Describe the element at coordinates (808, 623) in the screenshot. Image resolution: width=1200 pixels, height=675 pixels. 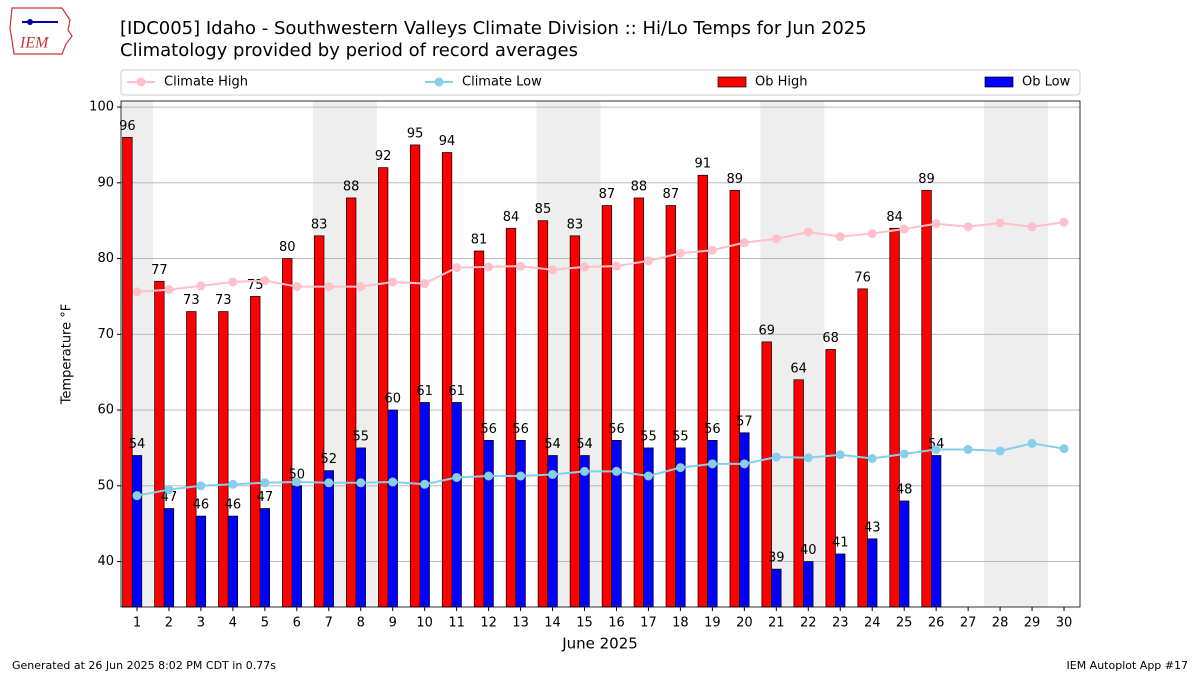
I see `x-tick-label: 22` at that location.